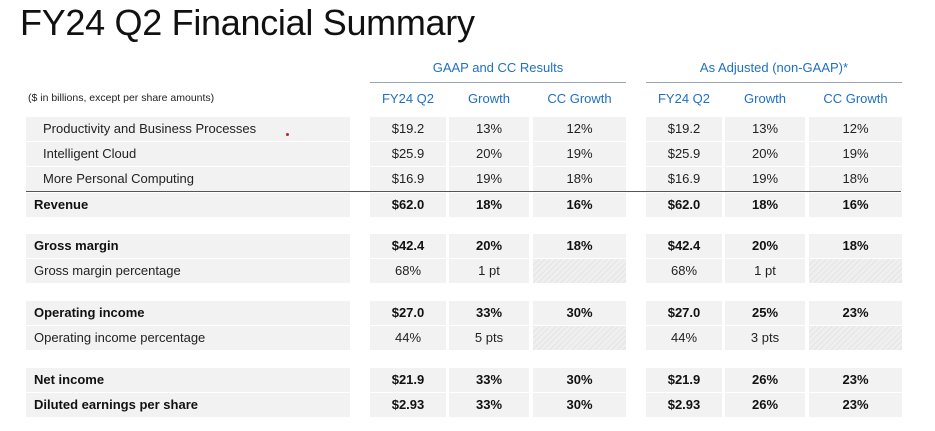  Describe the element at coordinates (774, 67) in the screenshot. I see `adjusted-group-heading: As Adjusted (non-GAAP)*` at that location.